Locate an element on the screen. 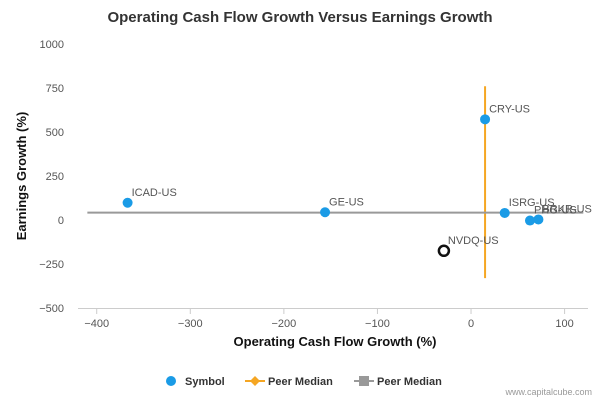 This screenshot has width=600, height=400. legend-symbol-label: Symbol is located at coordinates (205, 382).